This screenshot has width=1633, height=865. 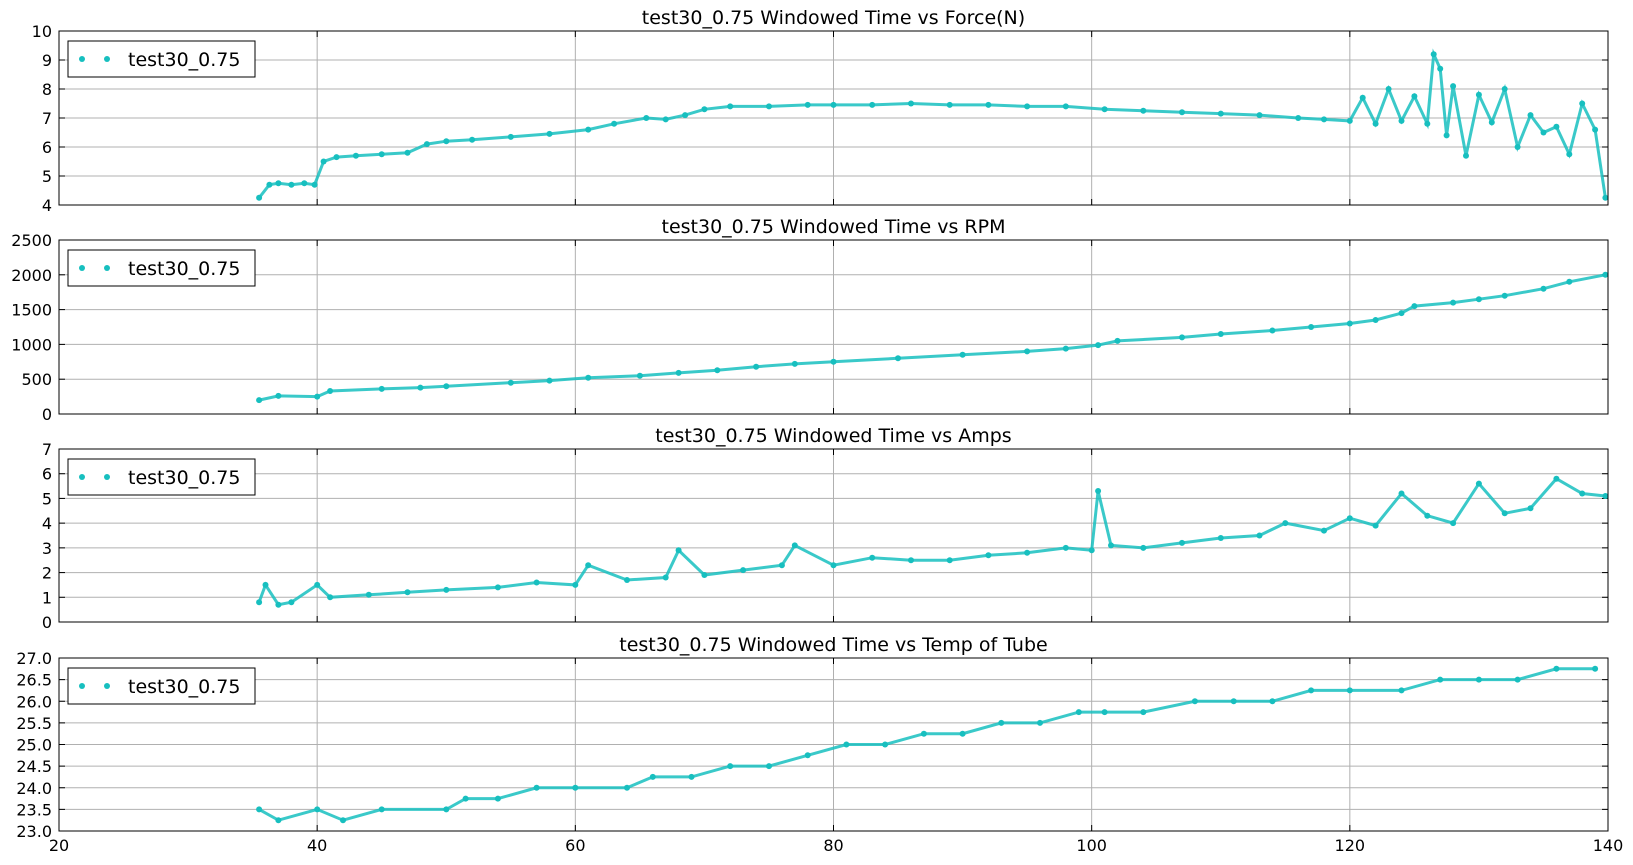 I want to click on y-tick-label: 26.5, so click(x=34, y=680).